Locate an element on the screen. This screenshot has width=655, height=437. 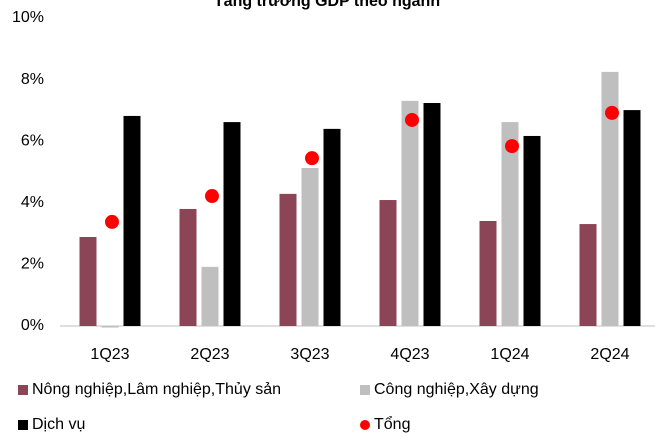
x-tick-label: 3Q23 is located at coordinates (309, 354).